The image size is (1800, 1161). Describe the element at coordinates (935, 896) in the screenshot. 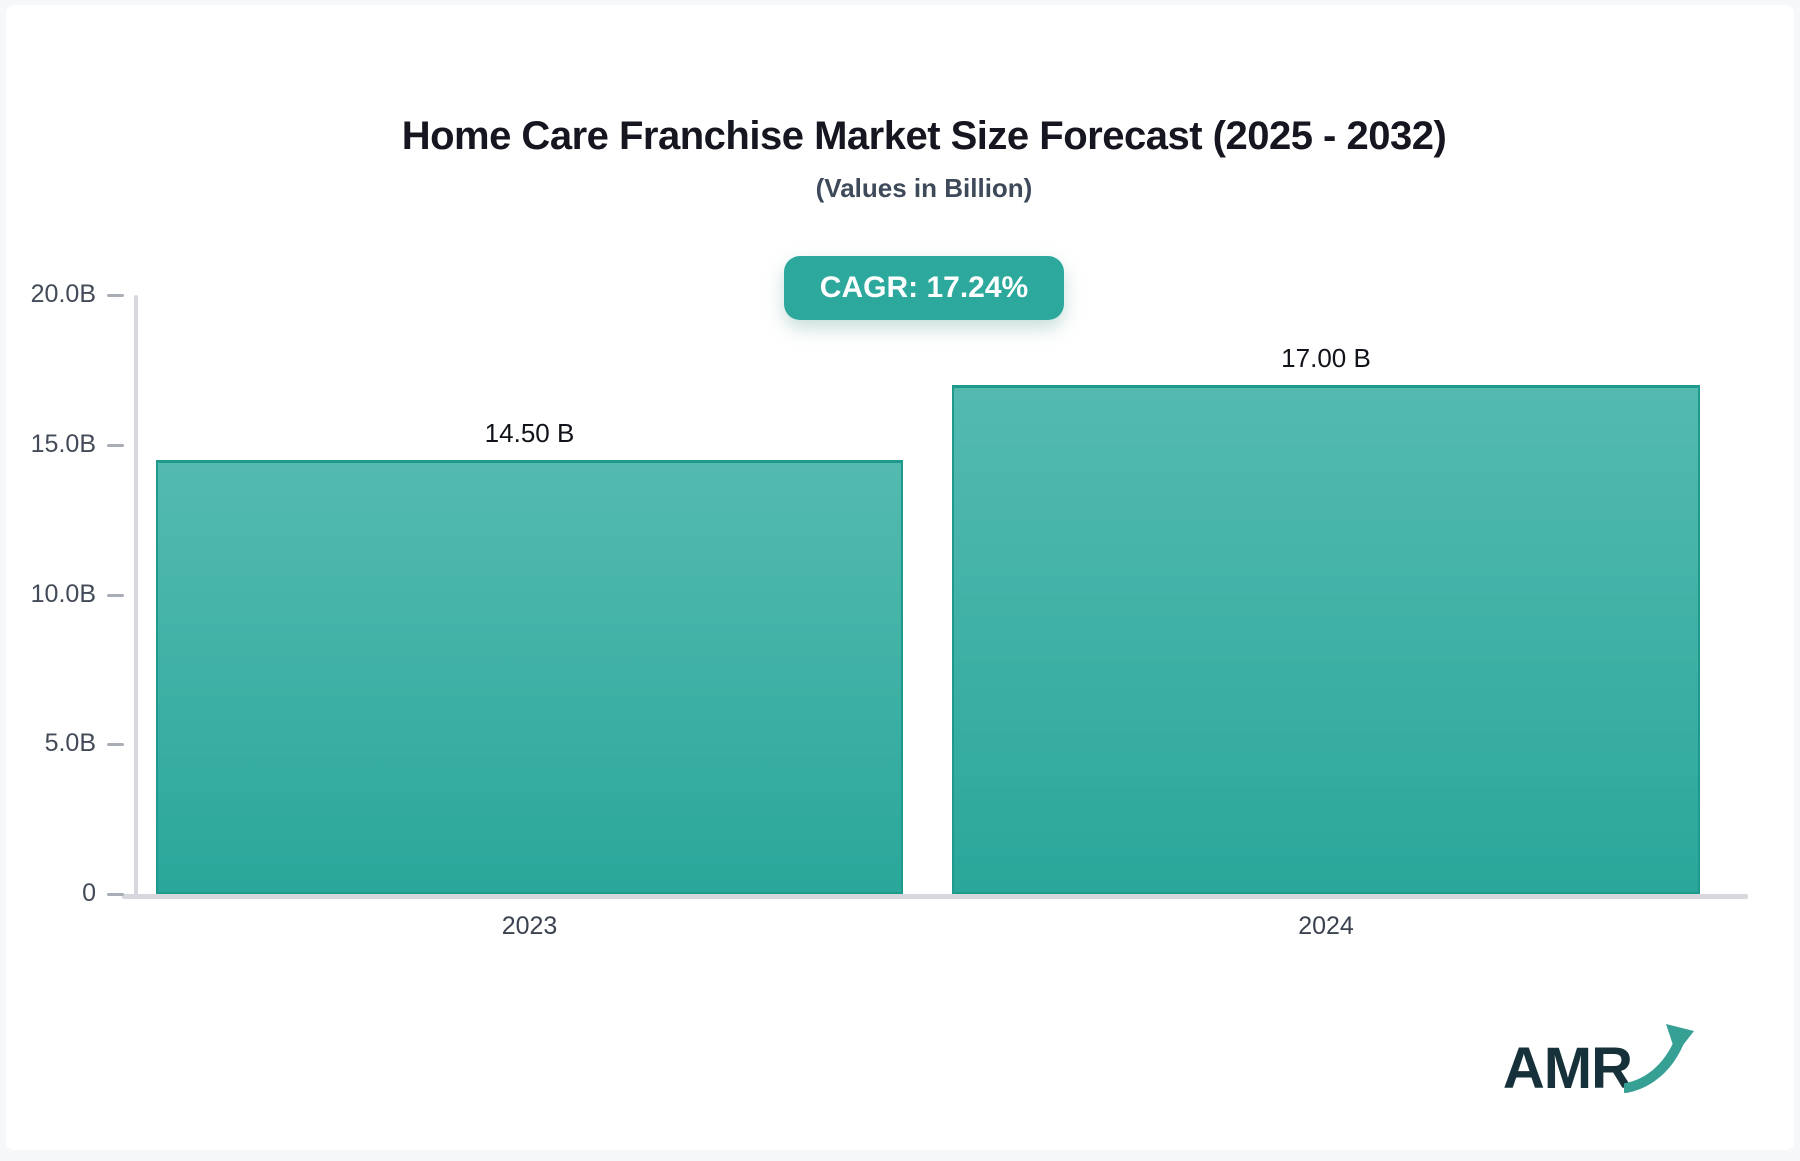

I see `x-axis-line` at that location.